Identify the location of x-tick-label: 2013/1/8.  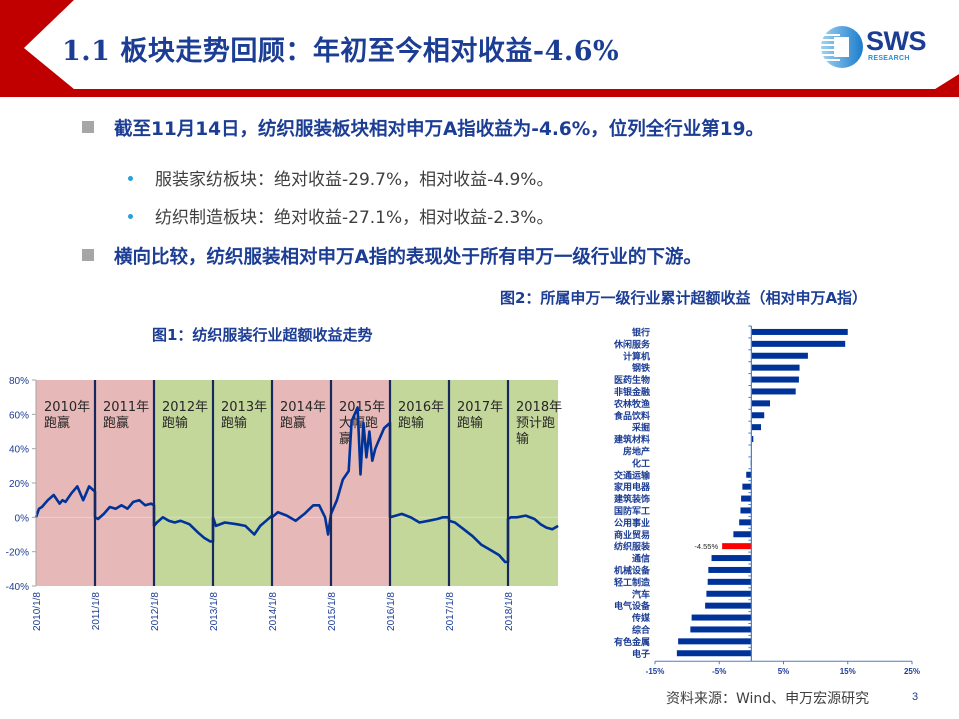
(214, 611).